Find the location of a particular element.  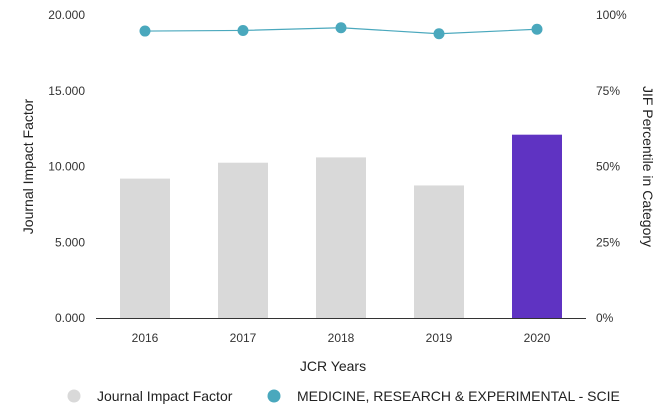

y-axis-right-tick-label: 50% is located at coordinates (608, 167).